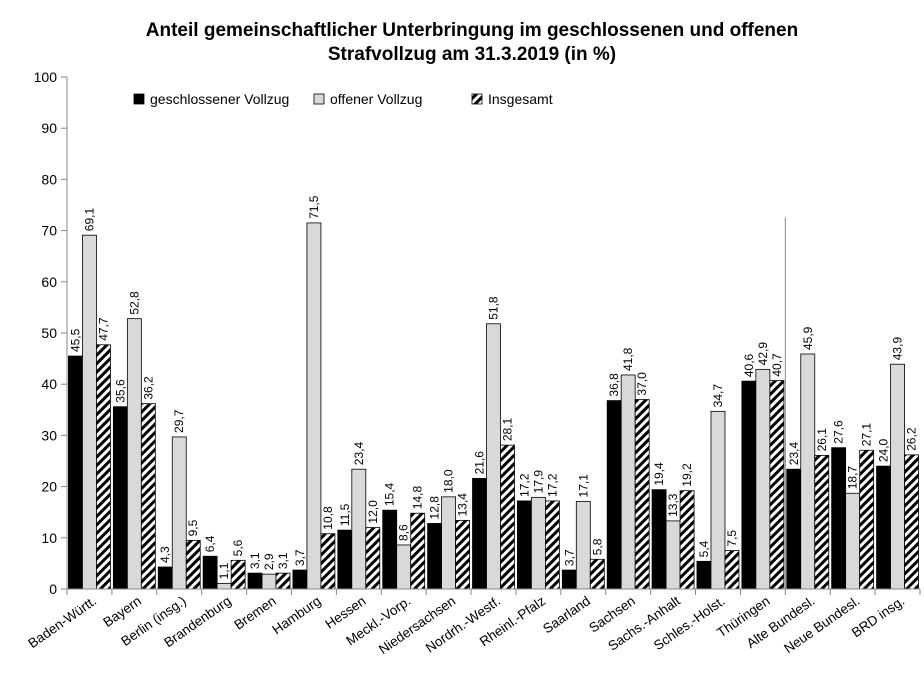 This screenshot has width=924, height=689. Describe the element at coordinates (538, 482) in the screenshot. I see `data-label: 17,9` at that location.